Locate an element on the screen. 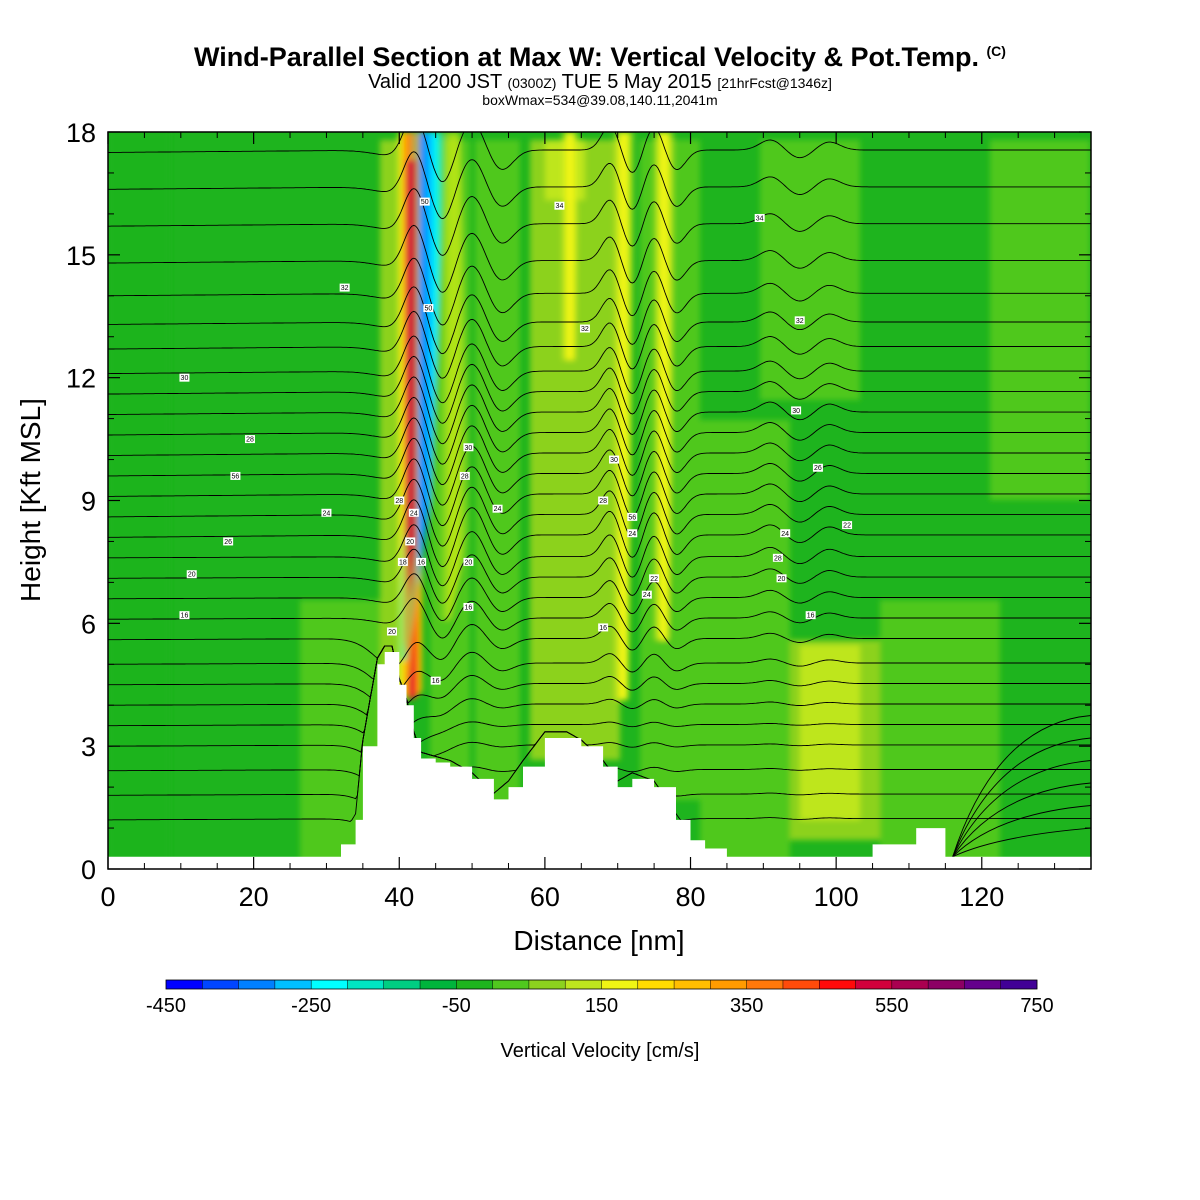 The height and width of the screenshot is (1200, 1200). y-tick-label: 3 is located at coordinates (88, 747).